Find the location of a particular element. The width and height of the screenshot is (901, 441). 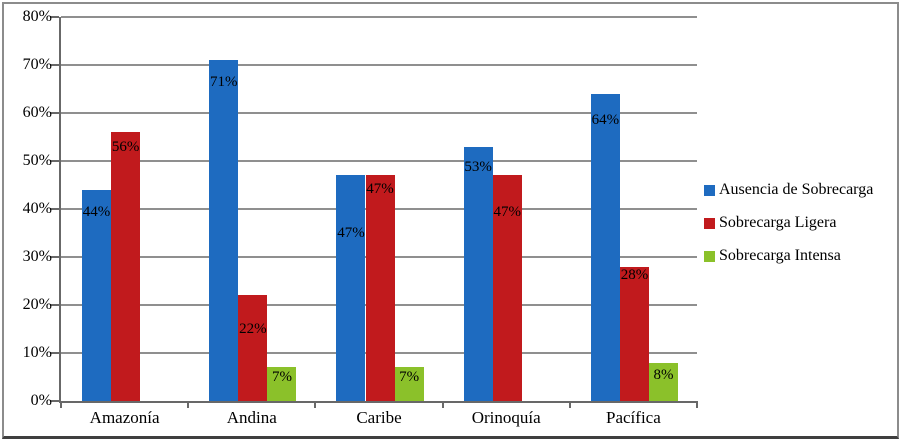

bar-sobrecarga-intensa-pacífica is located at coordinates (664, 381).